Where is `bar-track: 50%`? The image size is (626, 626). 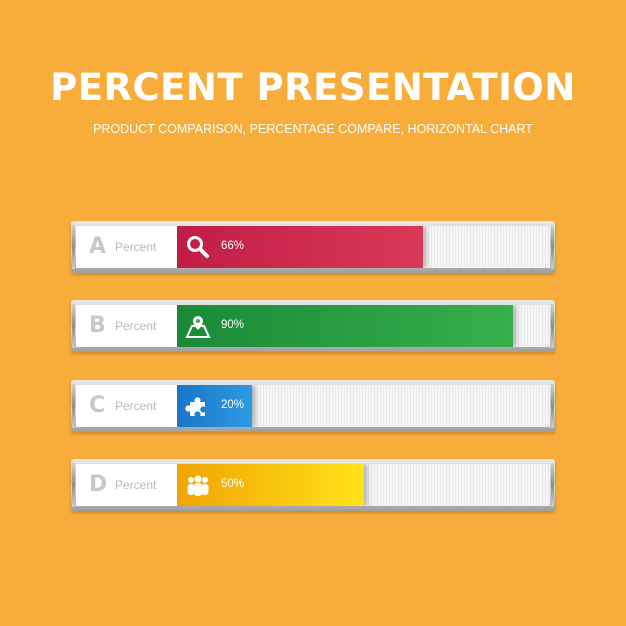
bar-track: 50% is located at coordinates (363, 485).